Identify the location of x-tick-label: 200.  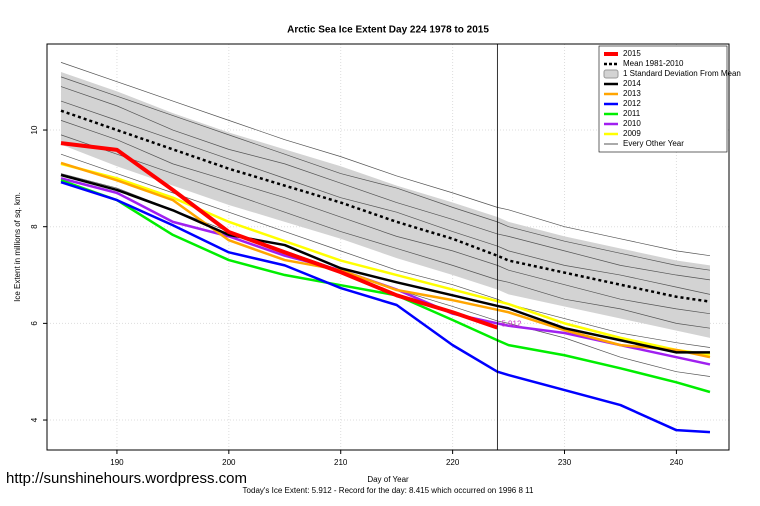
(229, 462).